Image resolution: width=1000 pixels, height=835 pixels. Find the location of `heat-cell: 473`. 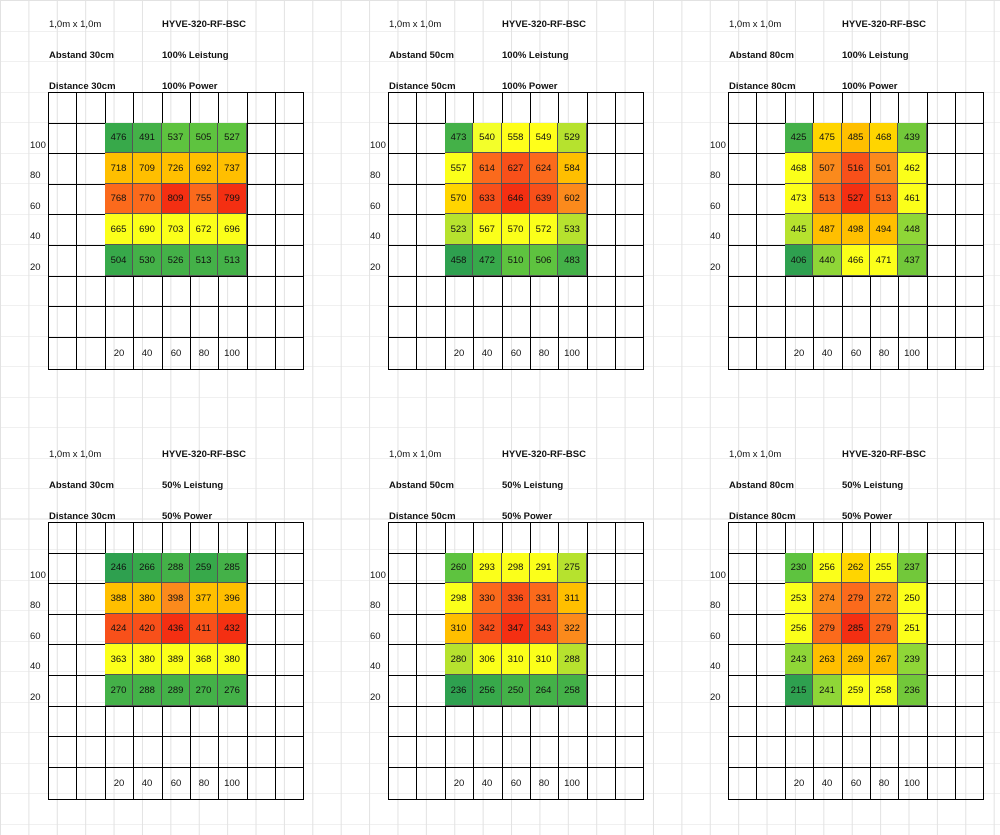

heat-cell: 473 is located at coordinates (799, 199).